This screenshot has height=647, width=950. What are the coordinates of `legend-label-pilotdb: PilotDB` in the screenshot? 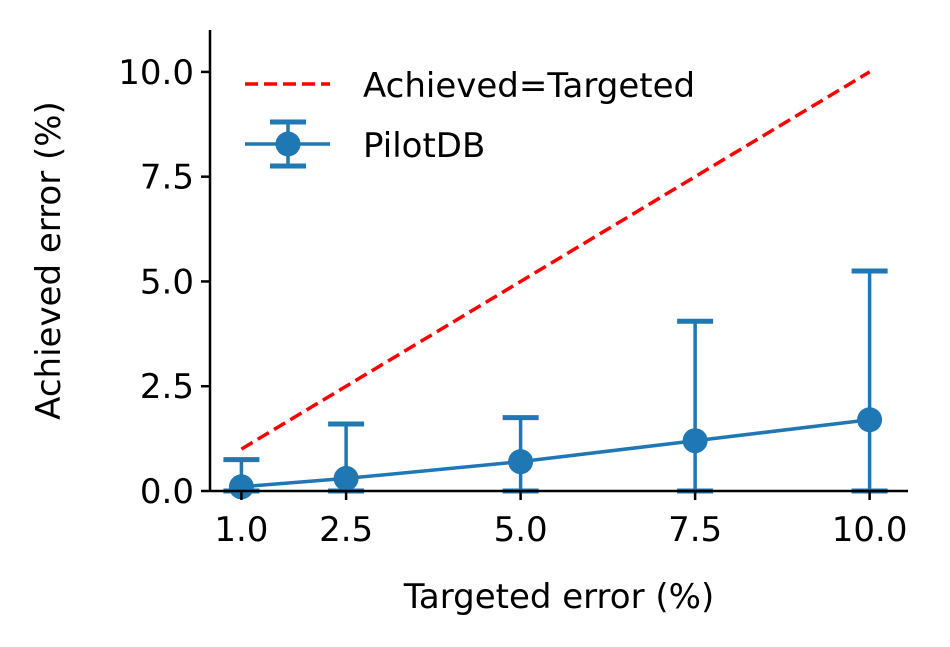 It's located at (424, 146).